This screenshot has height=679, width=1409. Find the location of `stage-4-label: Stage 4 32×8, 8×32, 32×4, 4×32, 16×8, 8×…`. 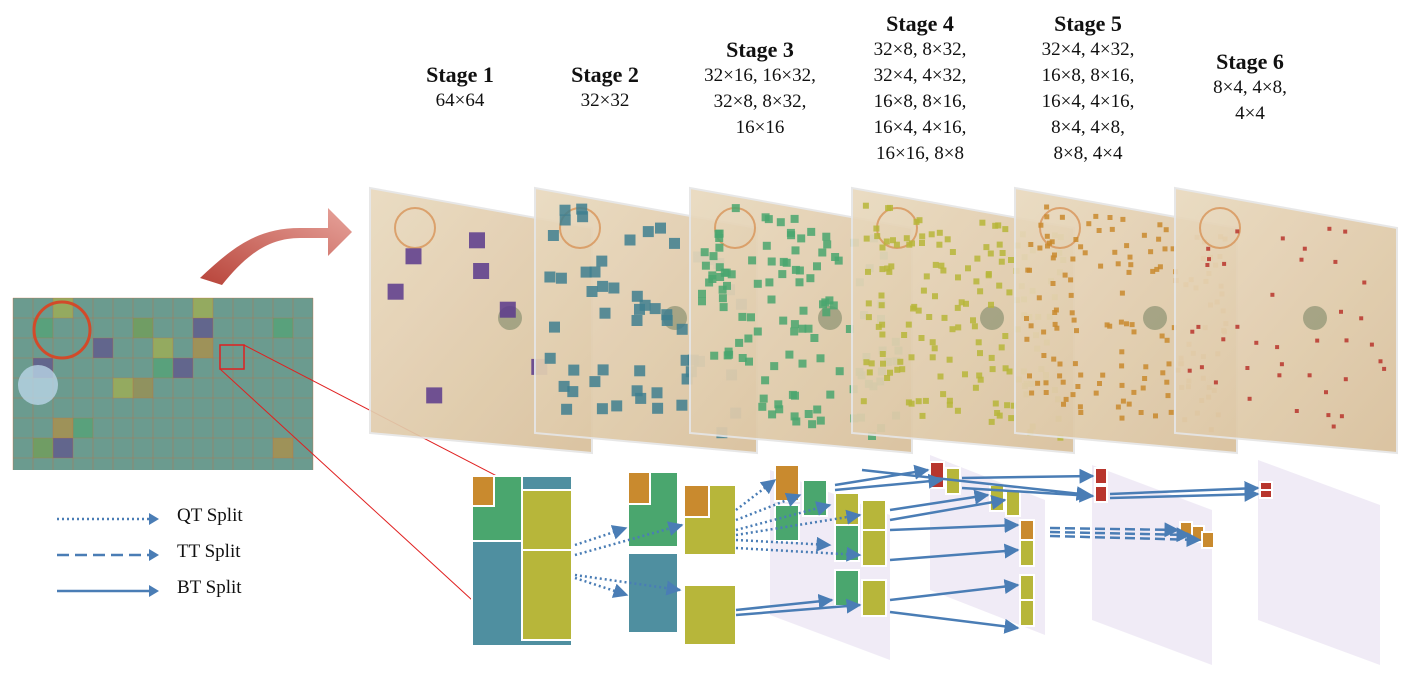

stage-4-label: Stage 4 32×8, 8×32, 32×4, 4×32, 16×8, 8×… is located at coordinates (920, 89).